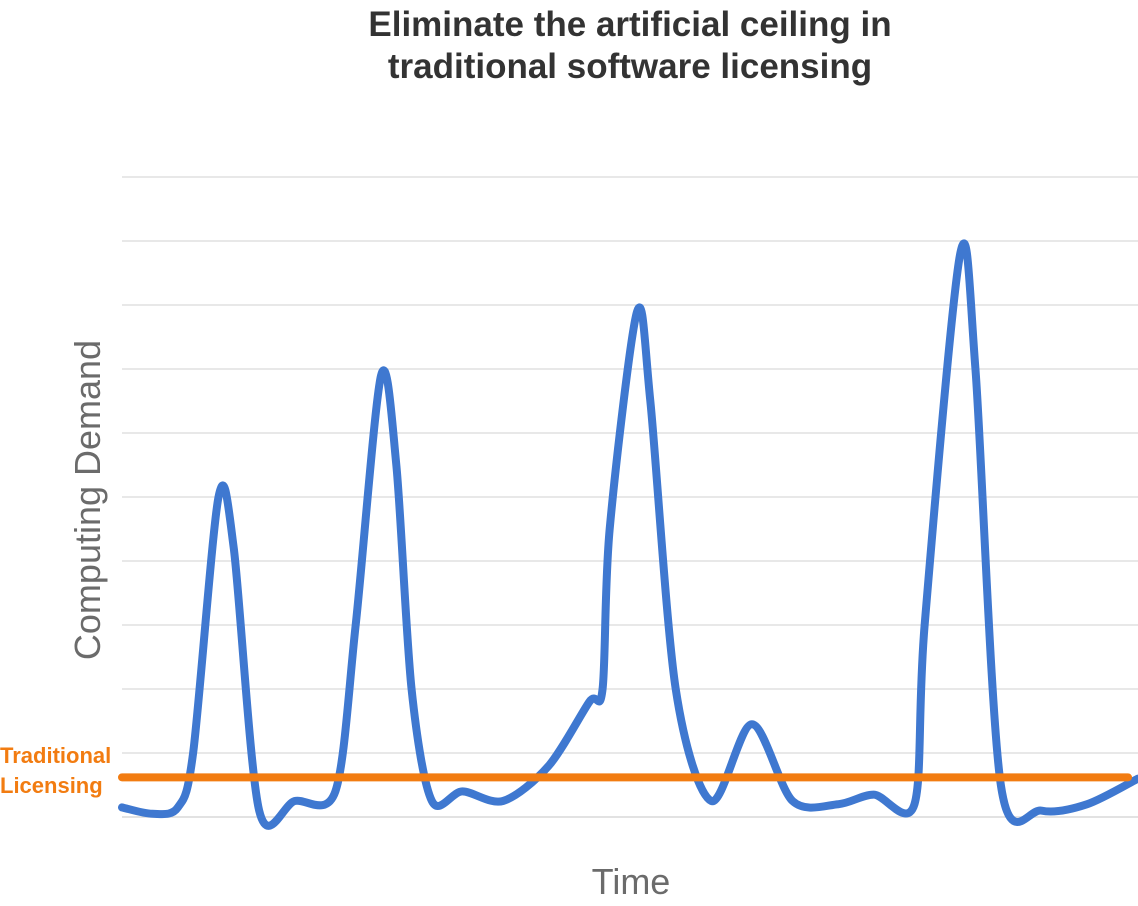 Image resolution: width=1138 pixels, height=906 pixels. What do you see at coordinates (630, 24) in the screenshot?
I see `chart-title-line-1: Eliminate the artificial ceiling in` at bounding box center [630, 24].